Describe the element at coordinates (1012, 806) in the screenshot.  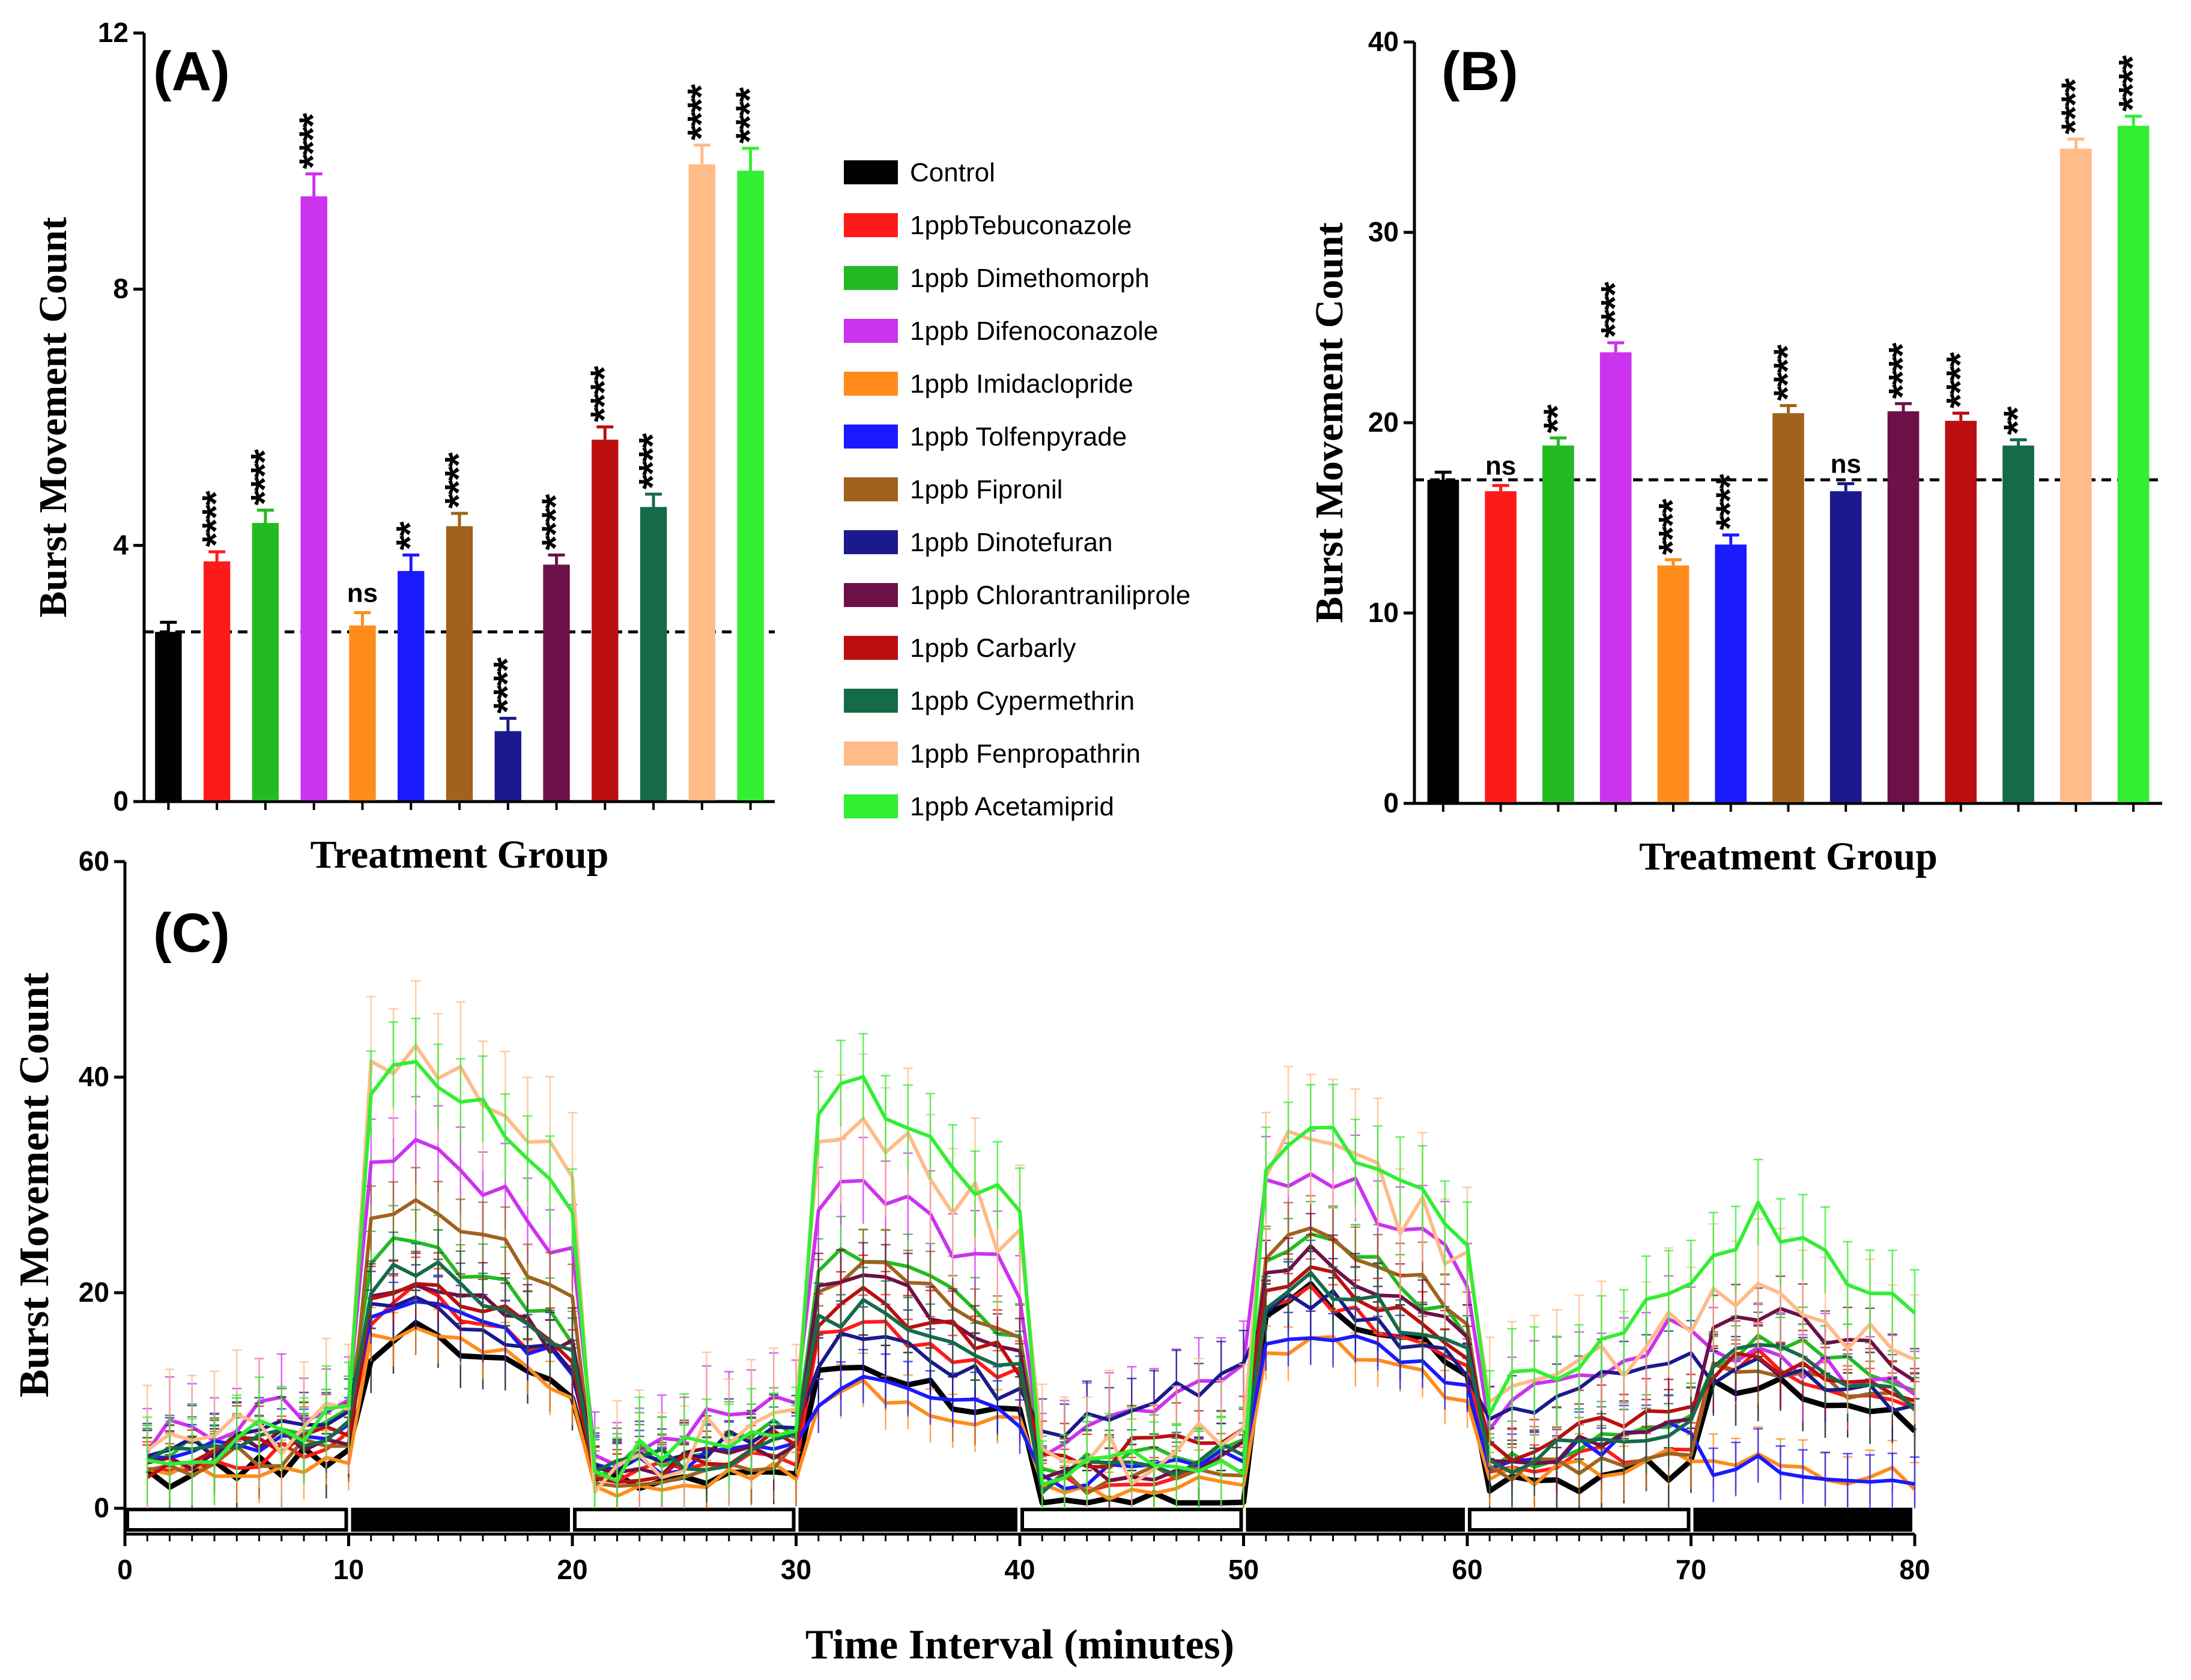
I see `legend-label: 1ppb Acetamiprid` at that location.